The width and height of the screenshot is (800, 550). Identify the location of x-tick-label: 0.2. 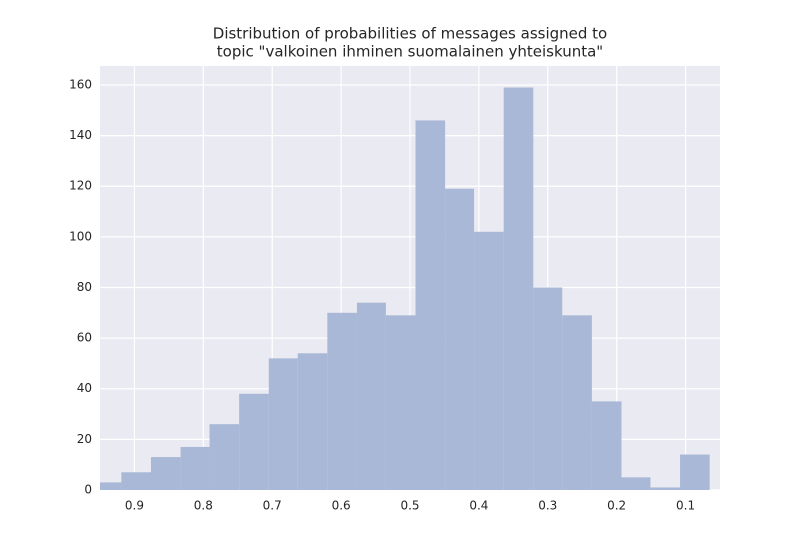
(616, 506).